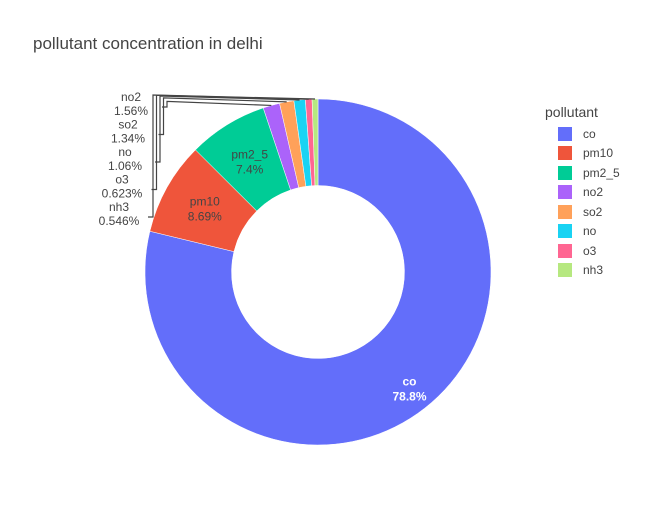  I want to click on slice-percent-so2: 1.34%, so click(128, 139).